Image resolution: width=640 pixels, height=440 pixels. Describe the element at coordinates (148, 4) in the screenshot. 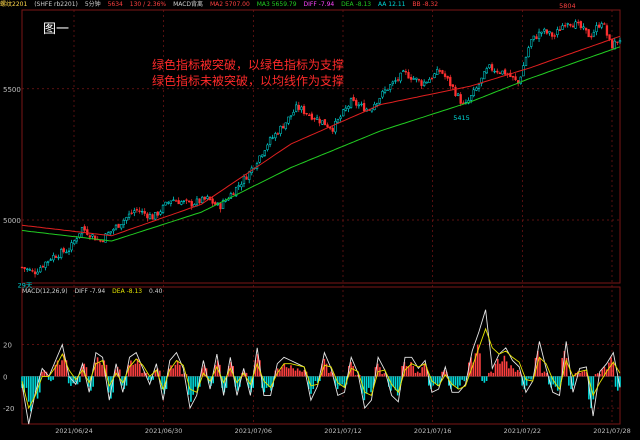

I see `change-label: 130 / 2.36%` at that location.